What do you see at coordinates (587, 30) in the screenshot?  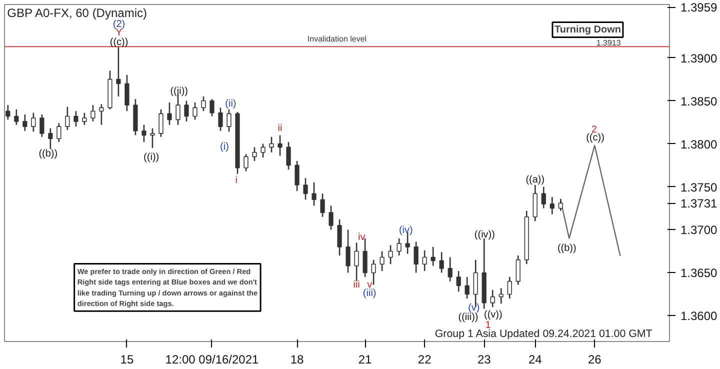 I see `annotation: Turning Down` at bounding box center [587, 30].